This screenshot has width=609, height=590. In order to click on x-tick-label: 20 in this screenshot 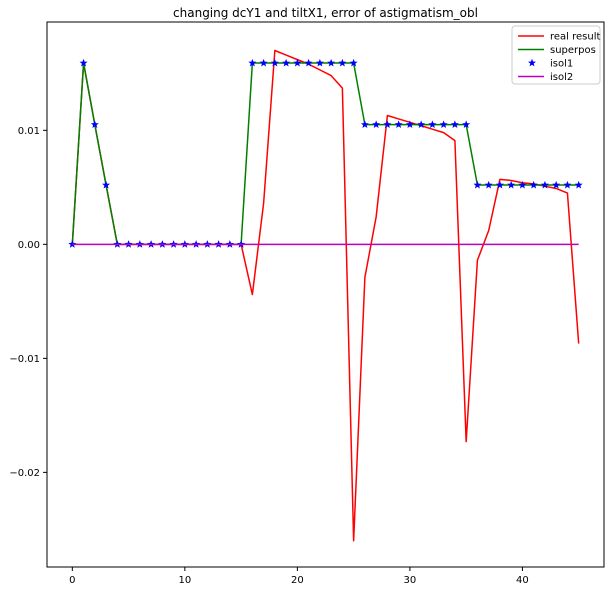, I will do `click(297, 580)`.